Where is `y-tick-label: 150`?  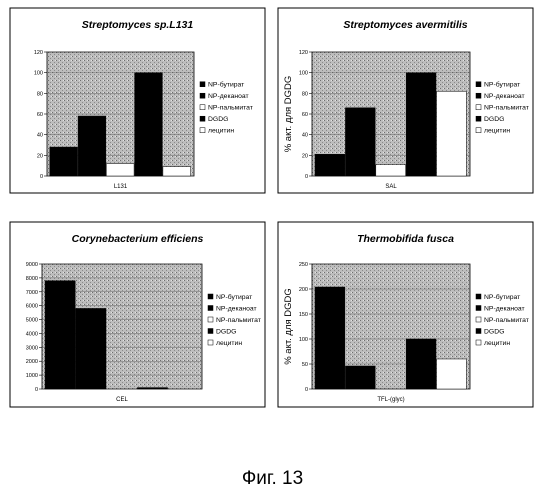
y-tick-label: 150 is located at coordinates (303, 315).